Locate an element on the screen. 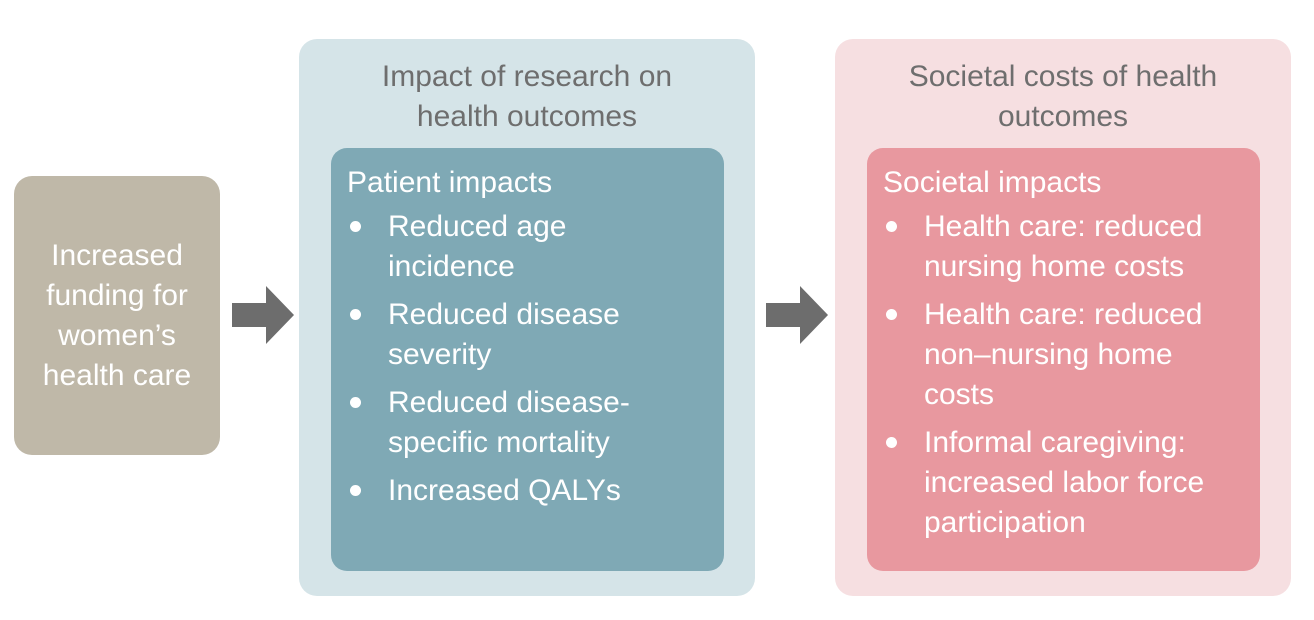 This screenshot has width=1314, height=620. list-item: Increased QALYs is located at coordinates (527, 491).